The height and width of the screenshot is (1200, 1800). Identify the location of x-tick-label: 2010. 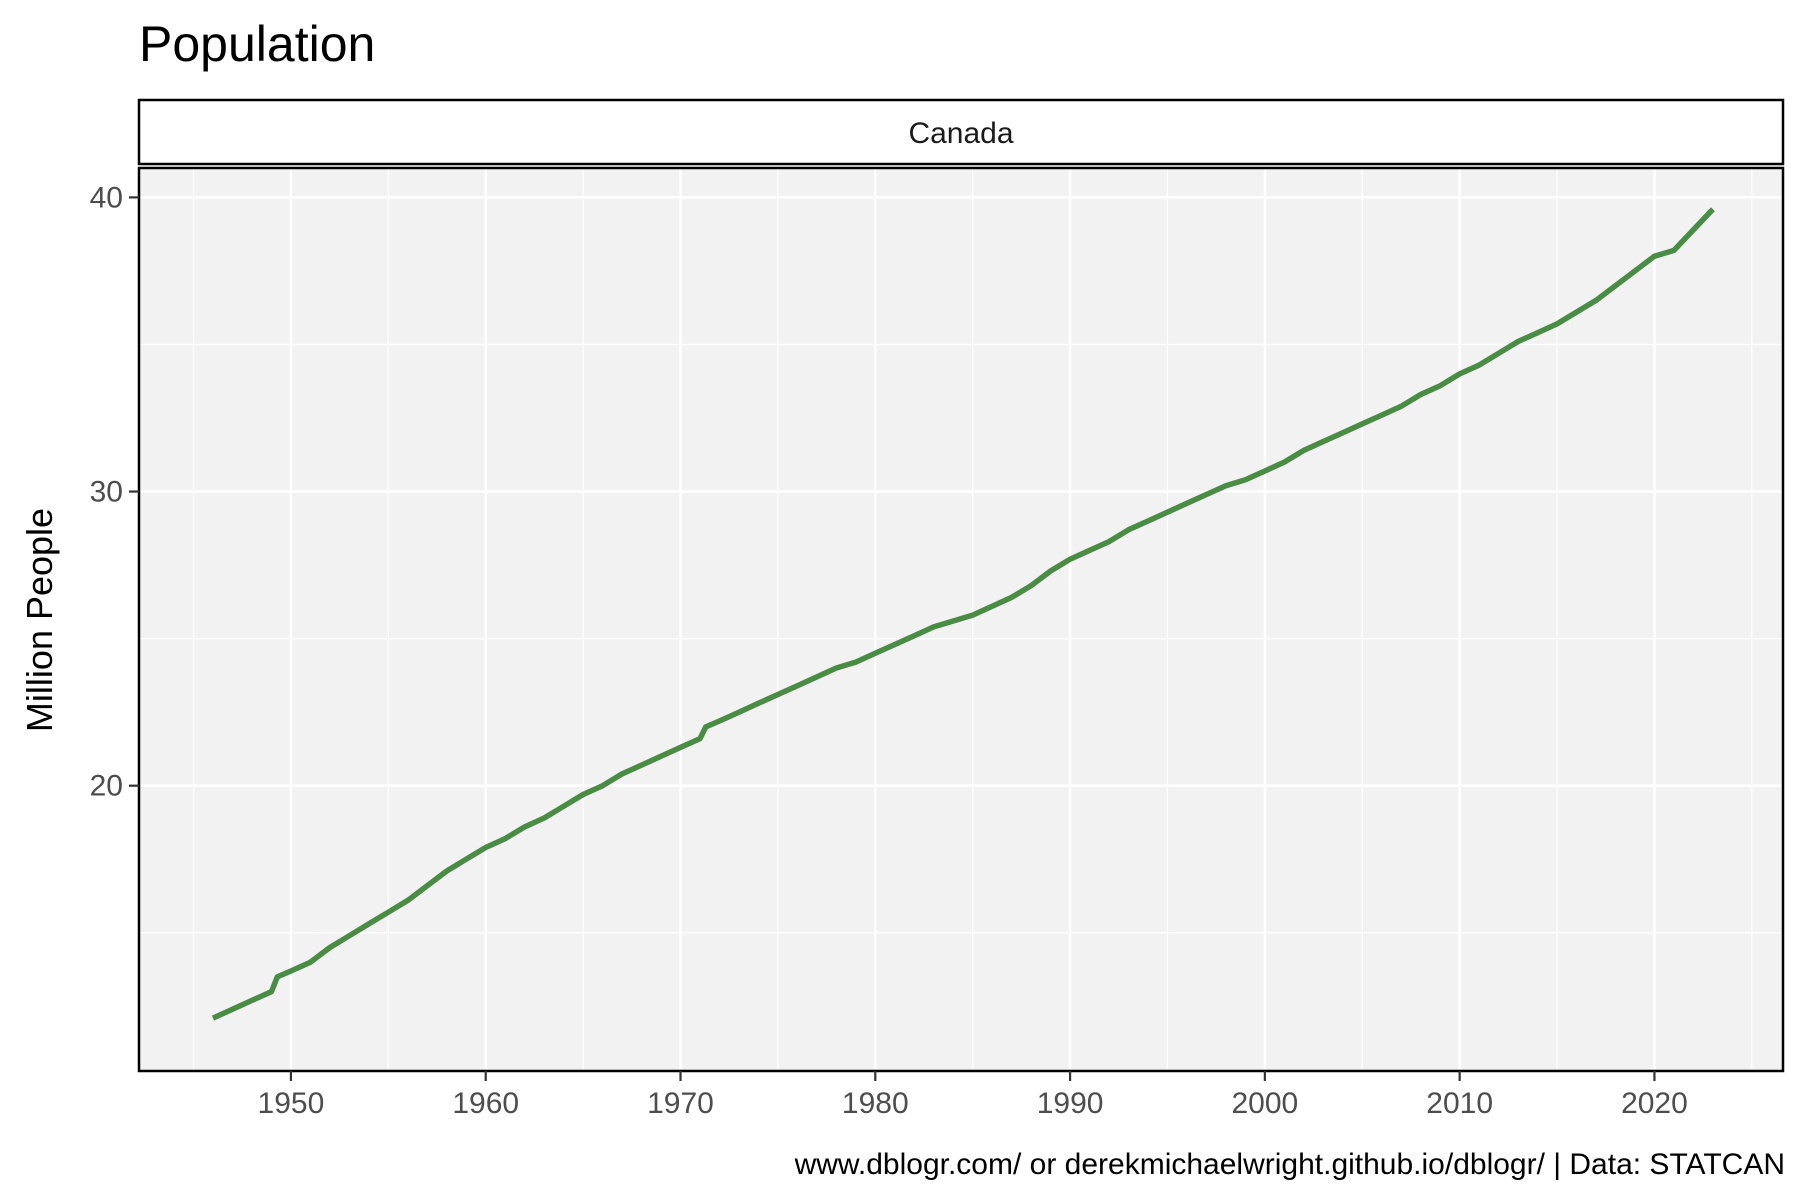
(1459, 1103).